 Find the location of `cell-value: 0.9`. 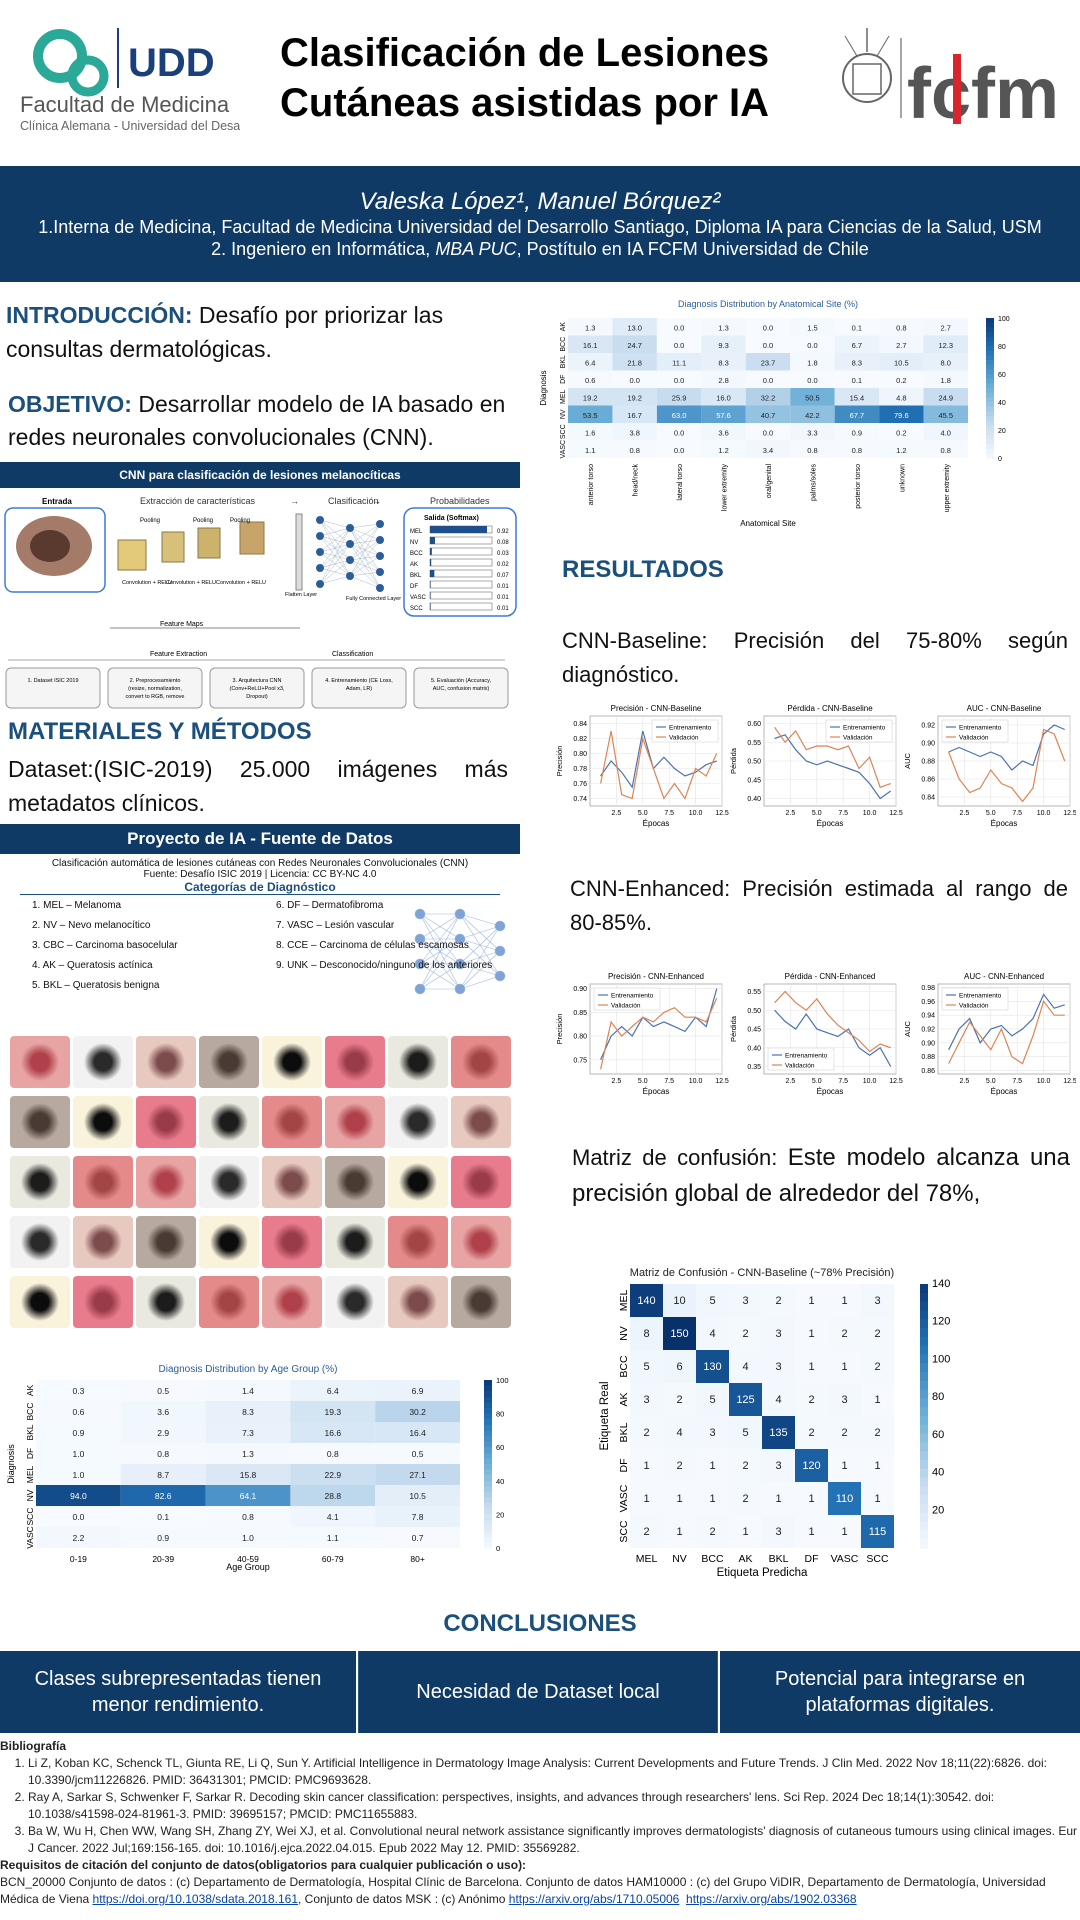

cell-value: 0.9 is located at coordinates (163, 1538).